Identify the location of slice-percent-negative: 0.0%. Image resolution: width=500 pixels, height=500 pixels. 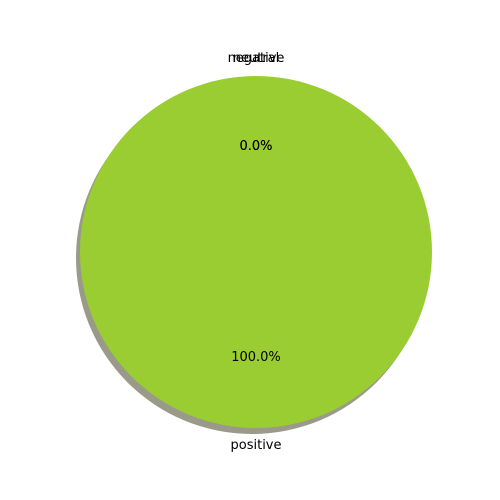
(255, 146).